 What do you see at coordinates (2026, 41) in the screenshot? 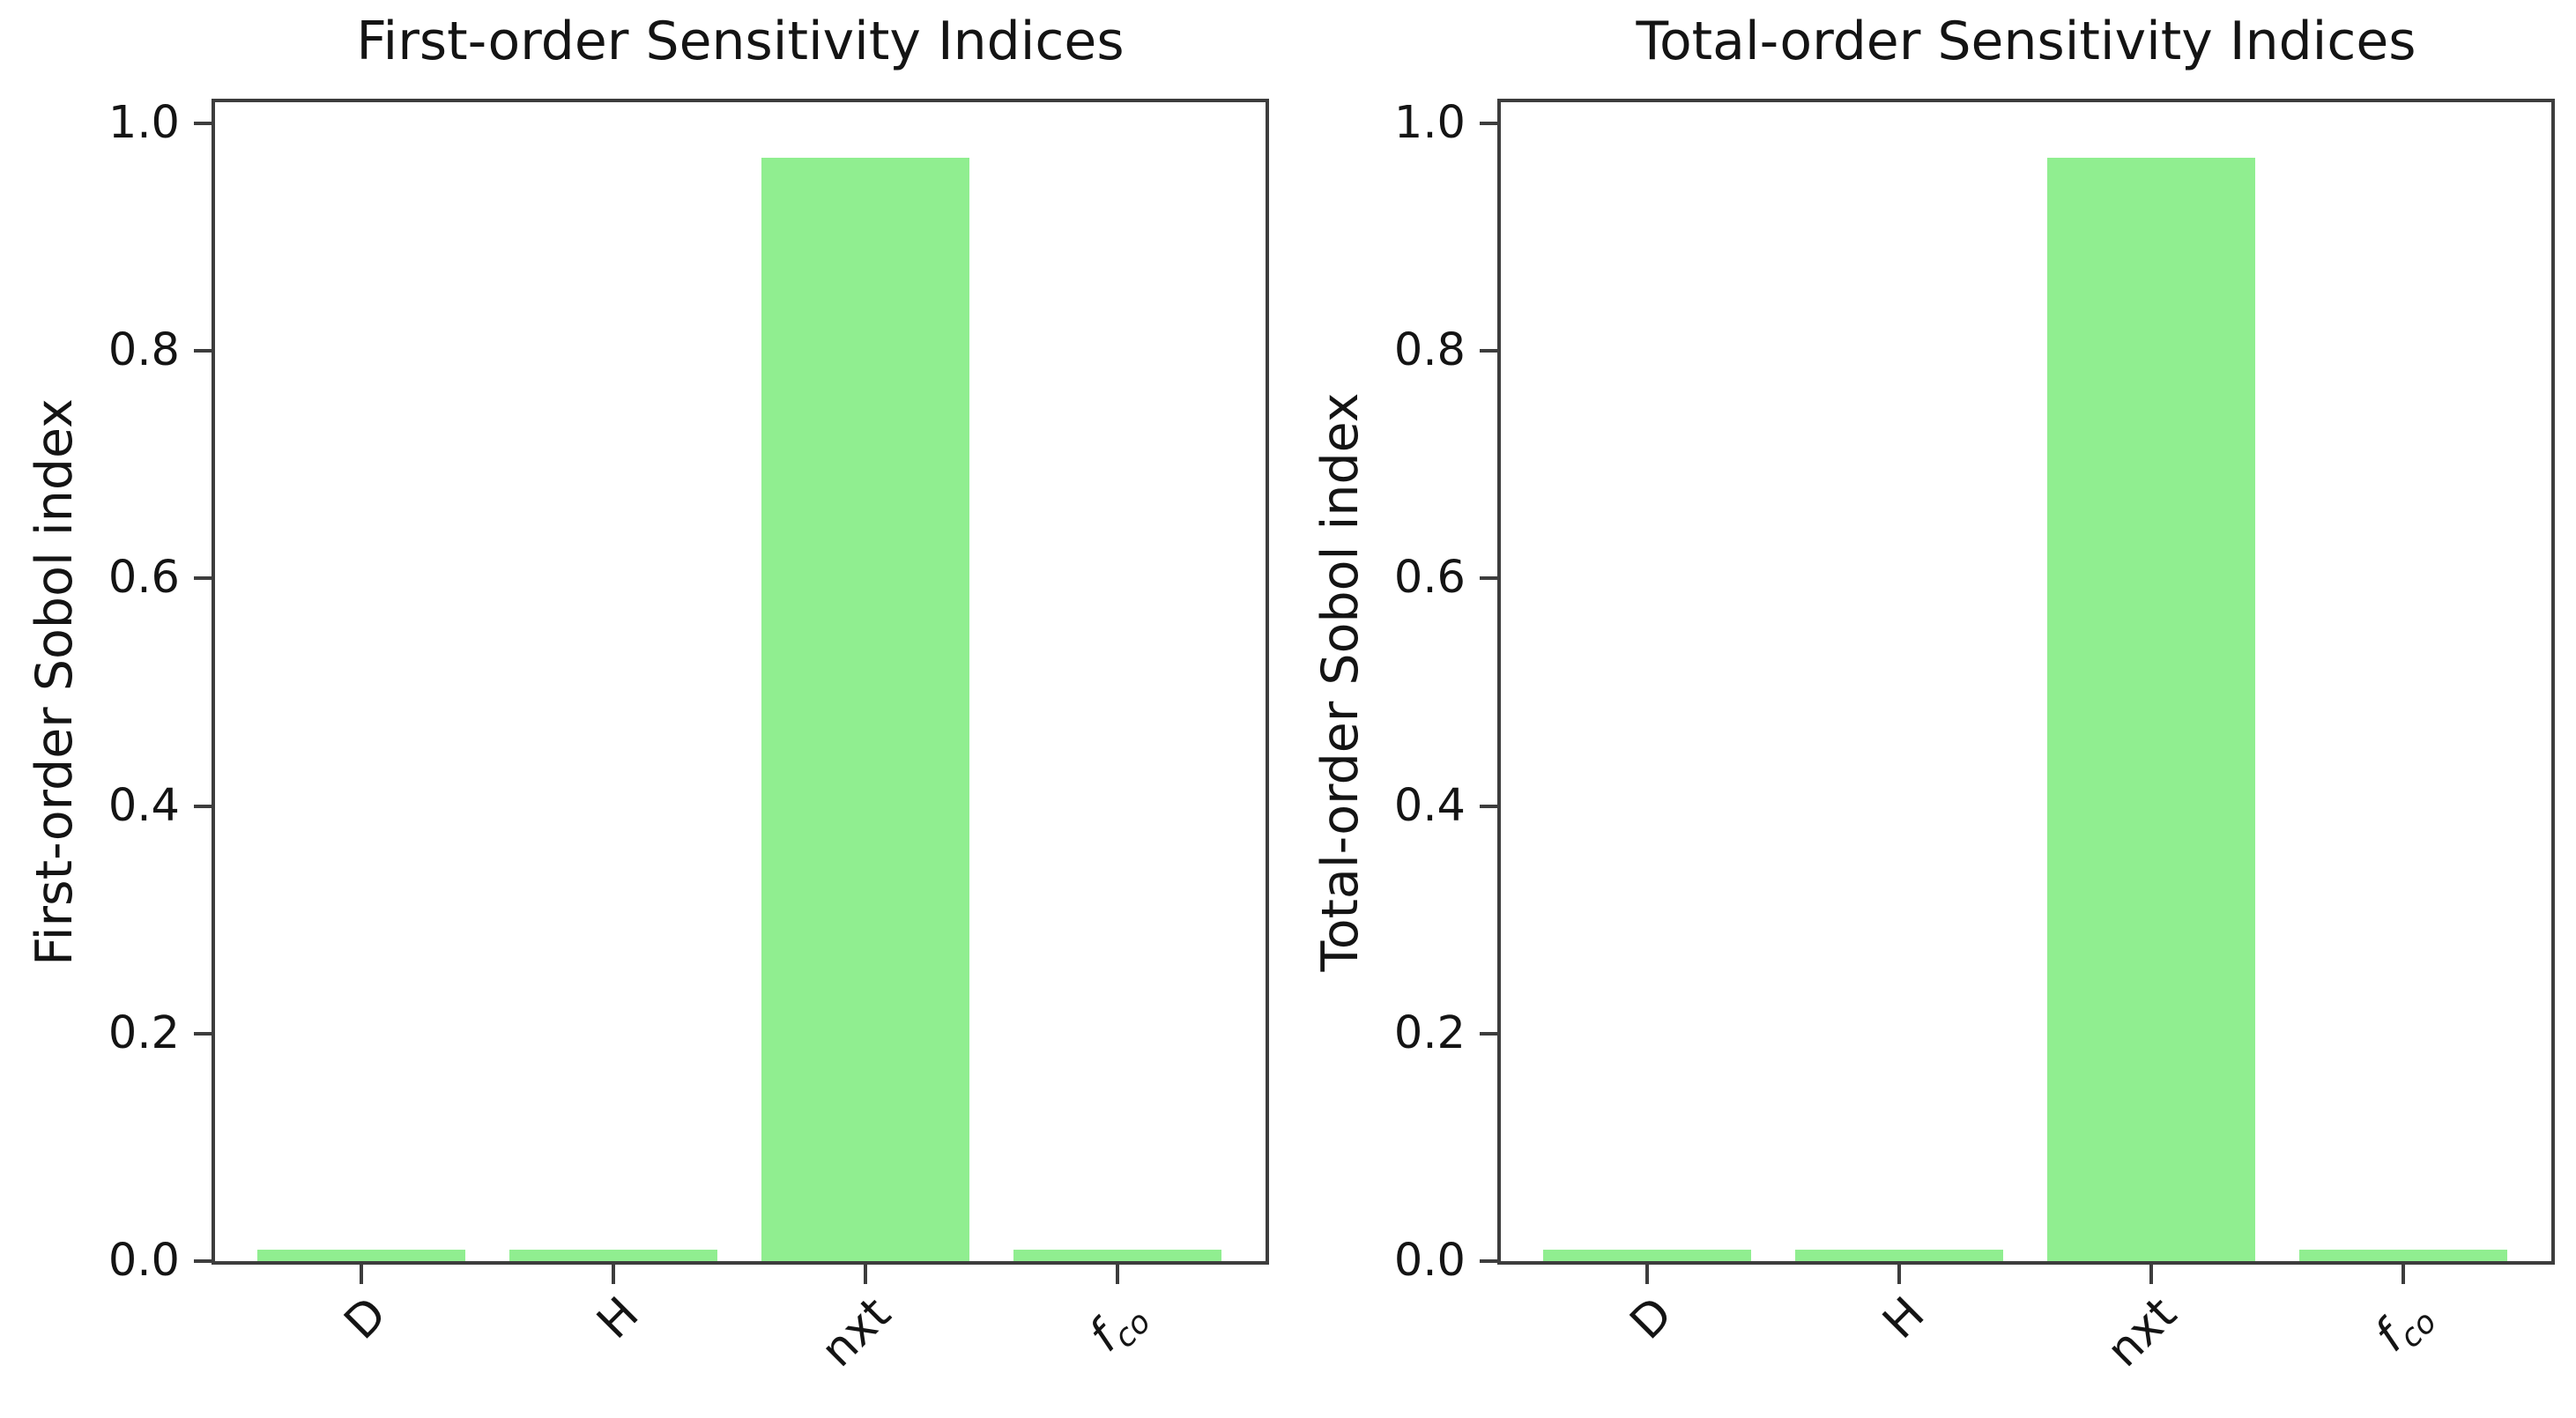
I see `total-order-chart-title: Total-order Sensitivity Indices` at bounding box center [2026, 41].